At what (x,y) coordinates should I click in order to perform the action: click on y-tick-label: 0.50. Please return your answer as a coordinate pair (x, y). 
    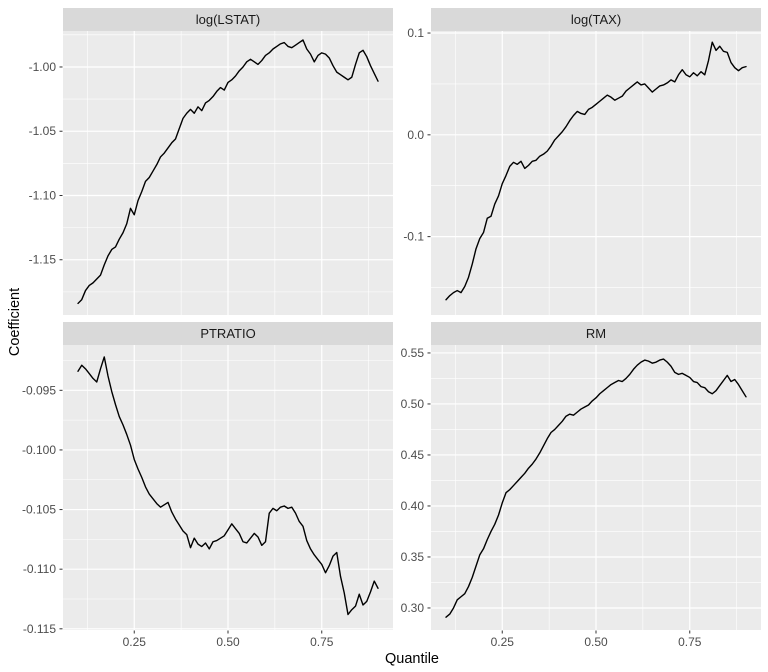
    Looking at the image, I should click on (413, 404).